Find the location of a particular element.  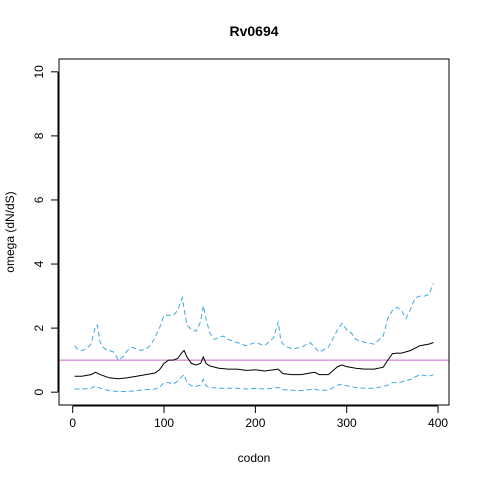

x-axis-label: codon is located at coordinates (254, 458).